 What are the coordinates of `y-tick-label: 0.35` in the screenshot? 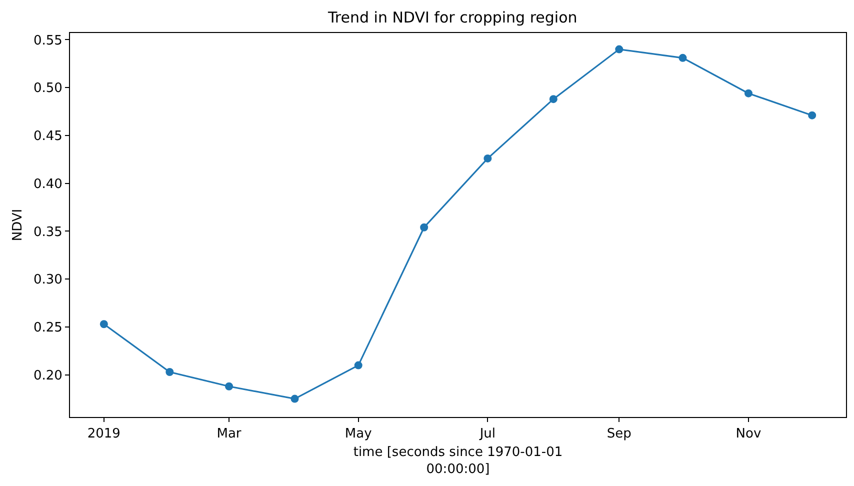 It's located at (47, 232).